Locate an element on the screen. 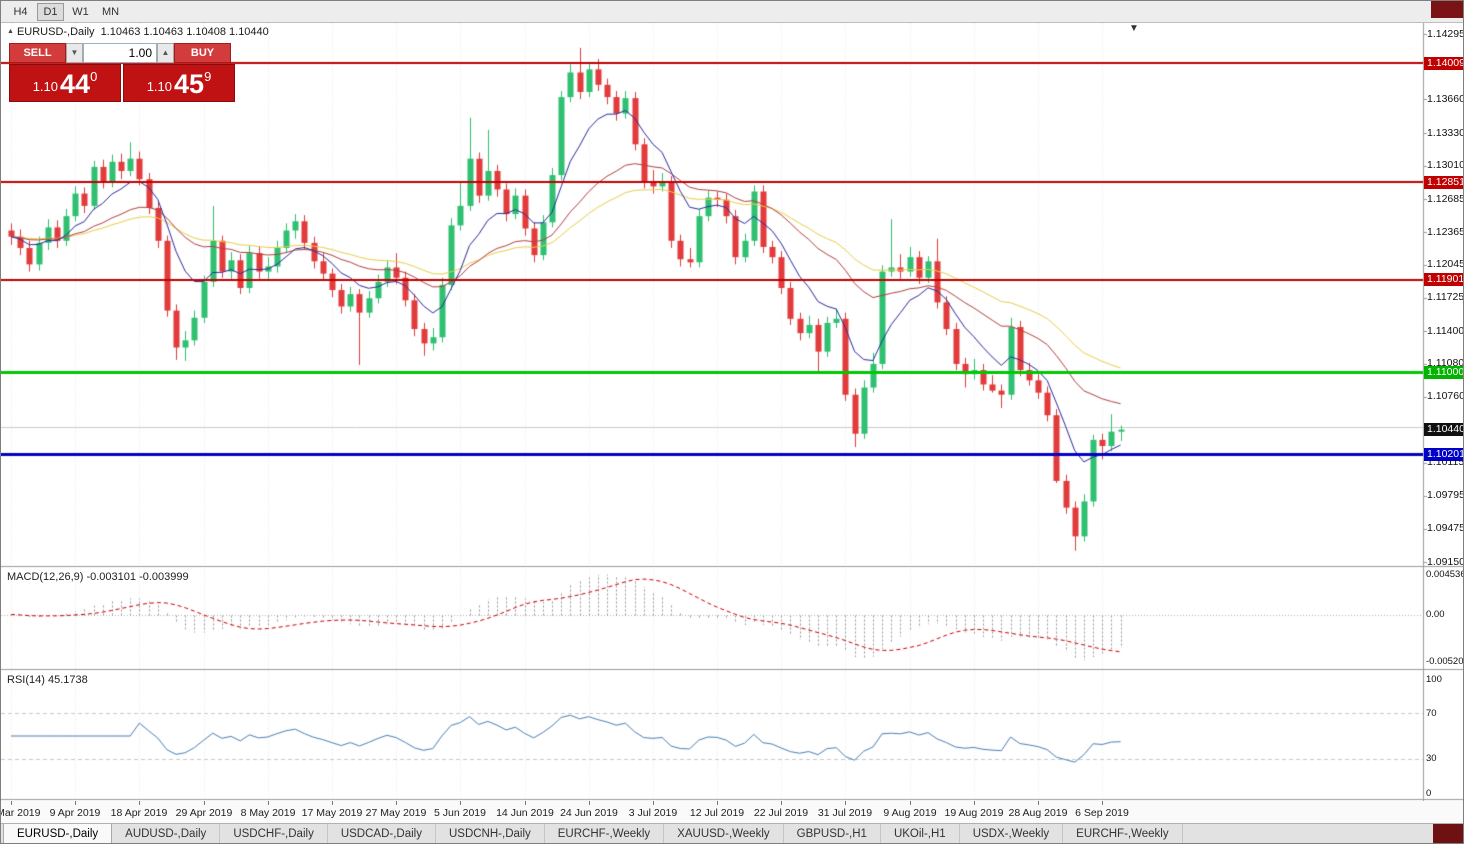  chart-tab-usdcnh-daily: USDCNH-,Daily is located at coordinates (490, 833).